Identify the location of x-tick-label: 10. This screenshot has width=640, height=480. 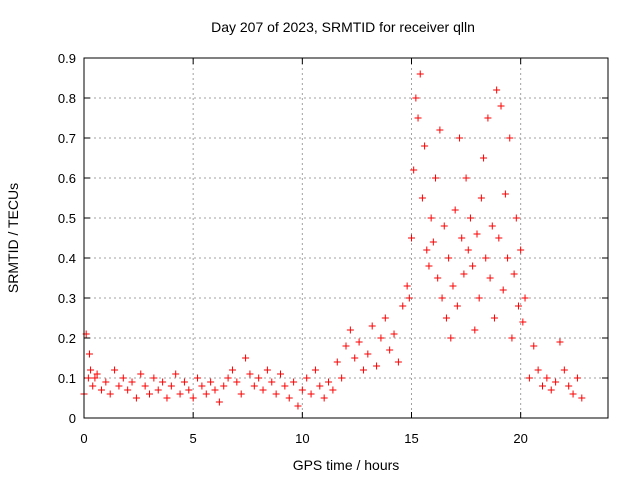
(302, 438).